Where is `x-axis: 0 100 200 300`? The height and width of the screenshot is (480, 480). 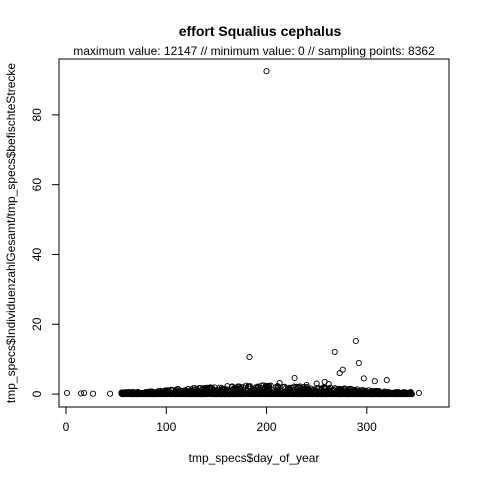 x-axis: 0 100 200 300 is located at coordinates (220, 420).